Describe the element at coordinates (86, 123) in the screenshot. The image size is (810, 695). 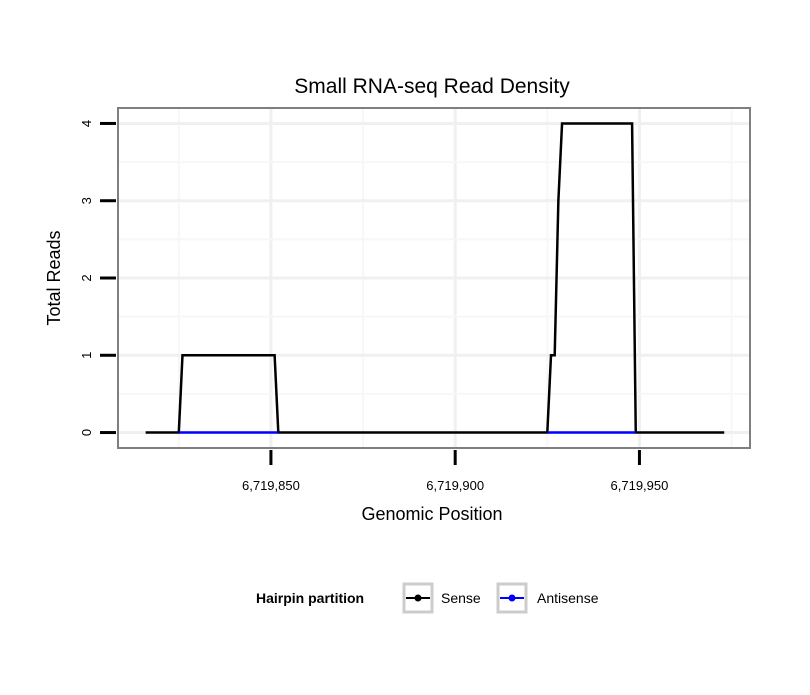
I see `y-tick-label: 4` at that location.